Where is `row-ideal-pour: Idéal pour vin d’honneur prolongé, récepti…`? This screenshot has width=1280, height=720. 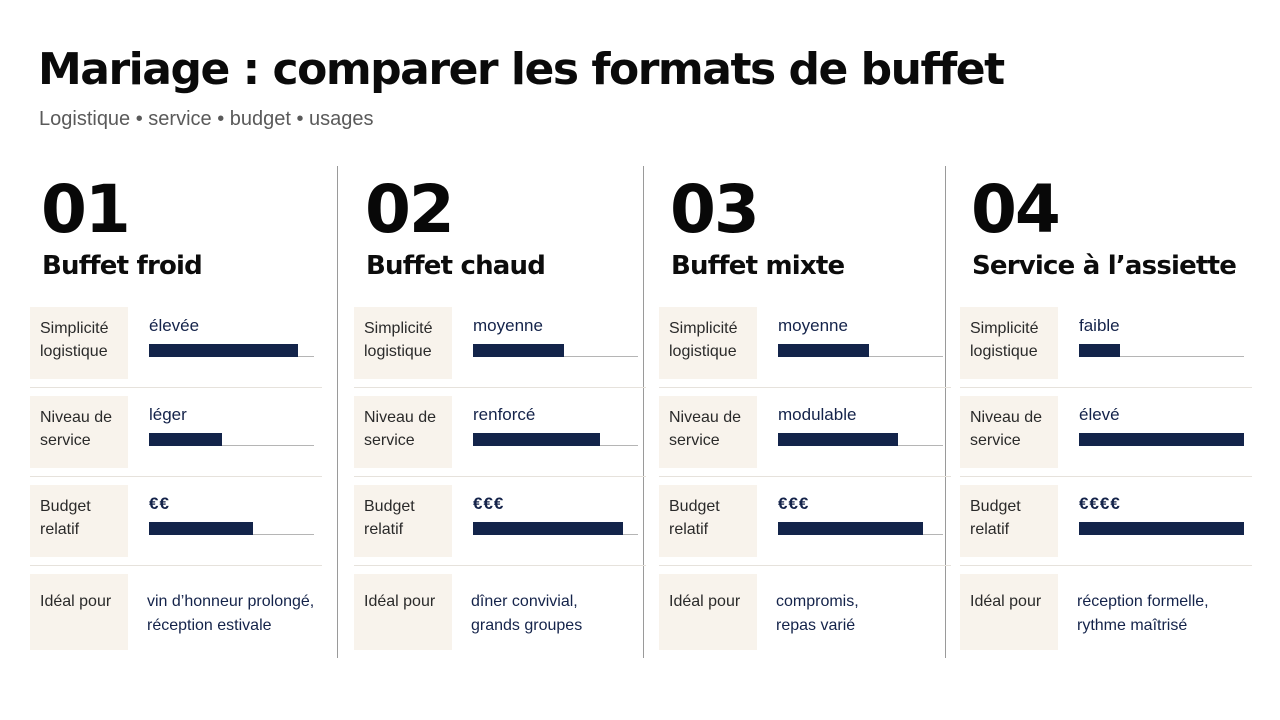
row-ideal-pour: Idéal pour vin d’honneur prolongé, récepti… is located at coordinates (176, 612).